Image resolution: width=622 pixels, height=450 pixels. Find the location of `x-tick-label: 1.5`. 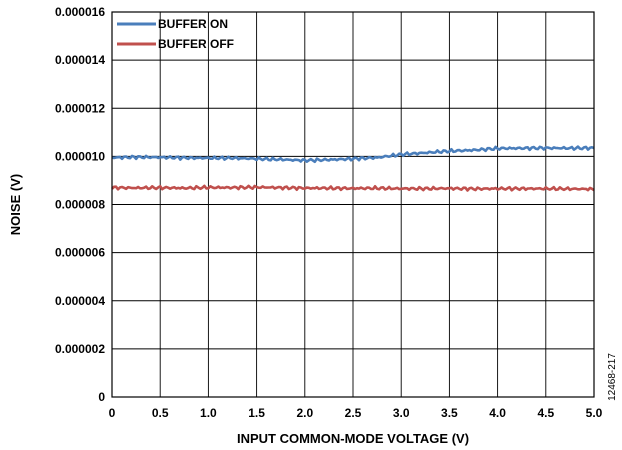

x-tick-label: 1.5 is located at coordinates (256, 413).